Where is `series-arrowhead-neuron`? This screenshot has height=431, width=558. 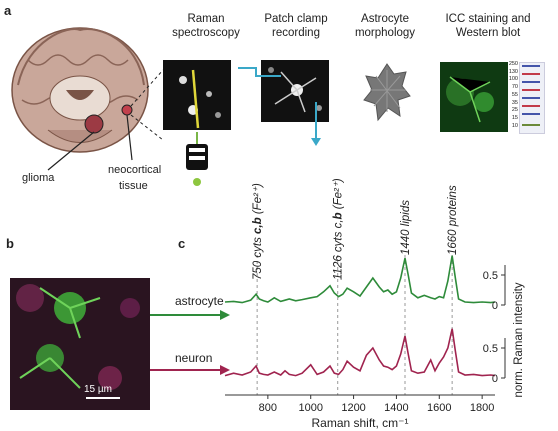 series-arrowhead-neuron is located at coordinates (225, 370).